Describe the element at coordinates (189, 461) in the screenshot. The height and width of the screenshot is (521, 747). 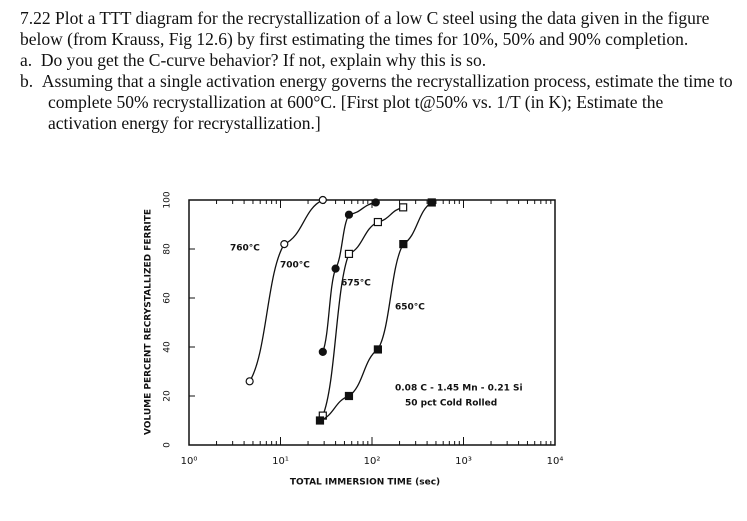
I see `x-tick-label: 10⁰` at that location.